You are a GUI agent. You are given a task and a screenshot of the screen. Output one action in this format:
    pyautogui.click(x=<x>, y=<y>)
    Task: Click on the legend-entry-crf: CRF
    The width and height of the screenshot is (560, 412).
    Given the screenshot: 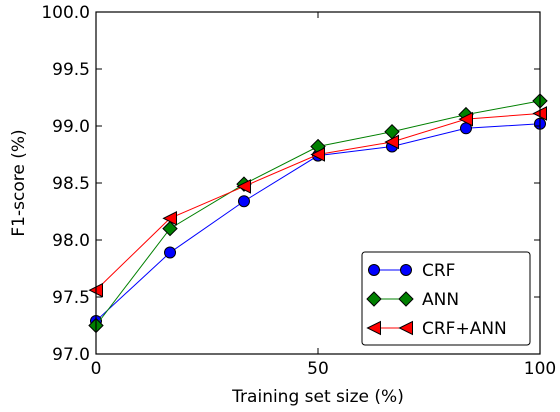 What is the action you would take?
    pyautogui.click(x=411, y=271)
    